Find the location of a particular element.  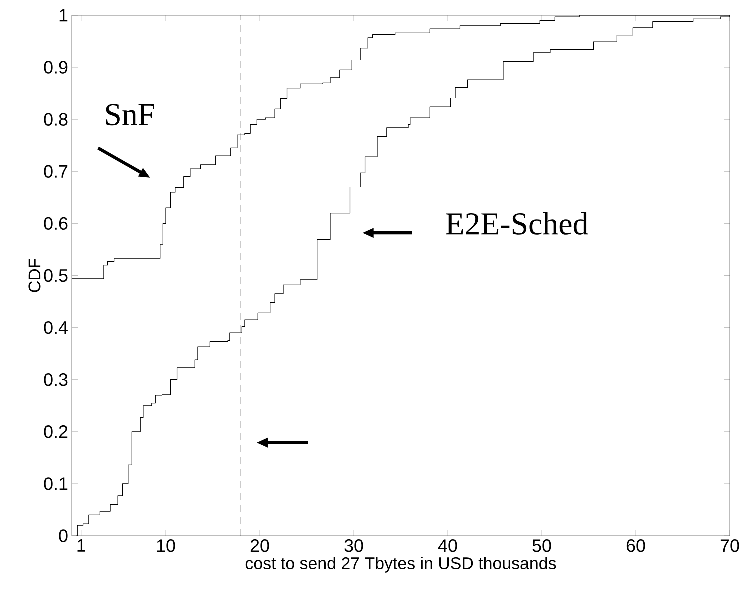

x-tick-label: 1 is located at coordinates (82, 546).